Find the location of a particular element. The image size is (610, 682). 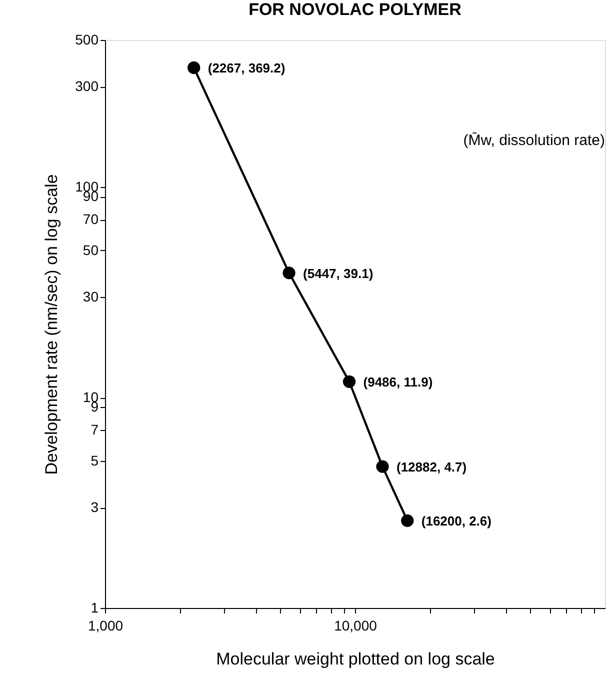

chart-title: FOR NOVOLAC POLYMER is located at coordinates (355, 9).